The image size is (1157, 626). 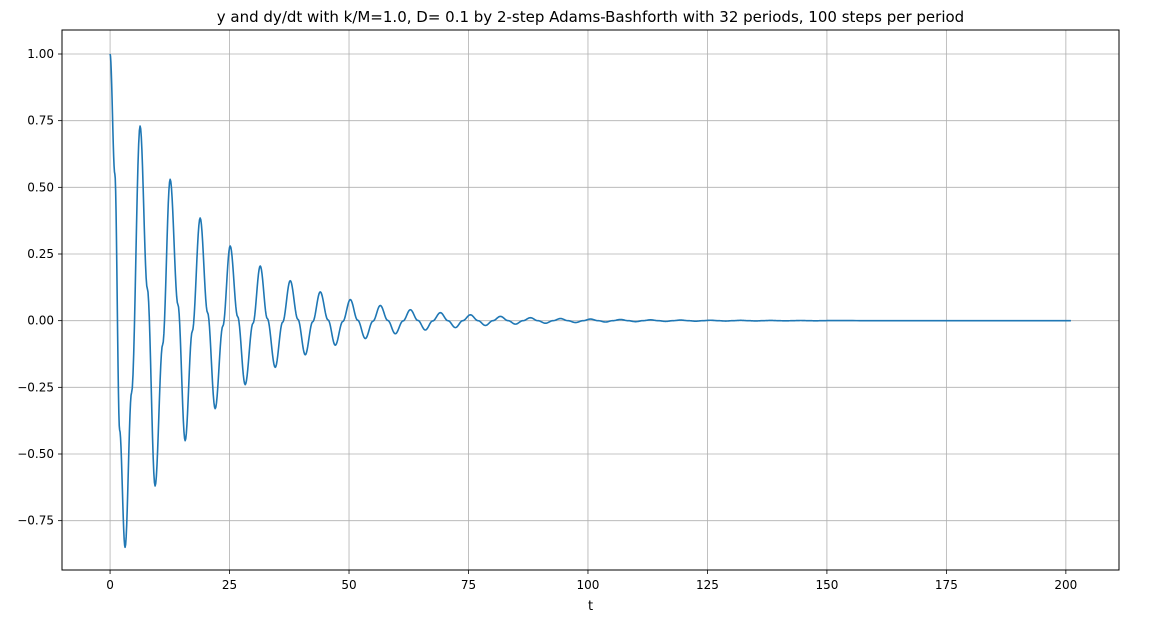 I want to click on x-tick-label: 175, so click(x=946, y=585).